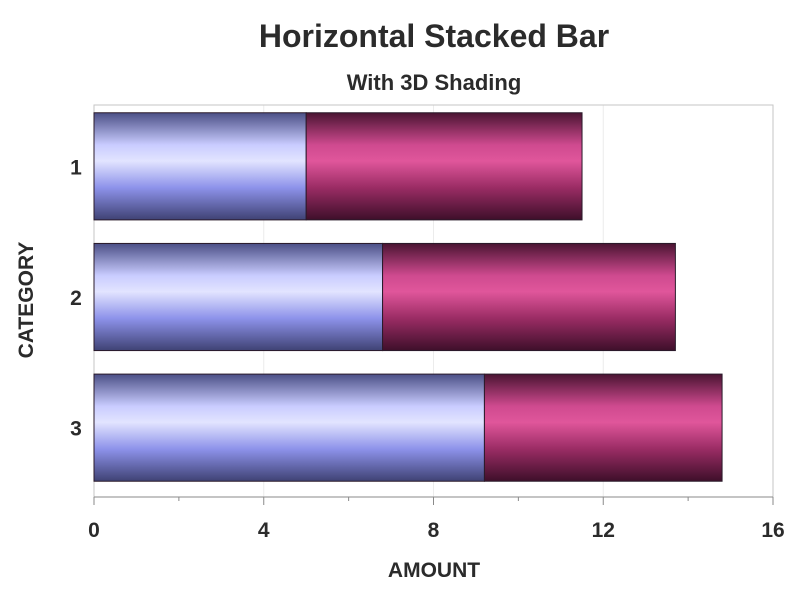  I want to click on x-tick-label: 12, so click(603, 530).